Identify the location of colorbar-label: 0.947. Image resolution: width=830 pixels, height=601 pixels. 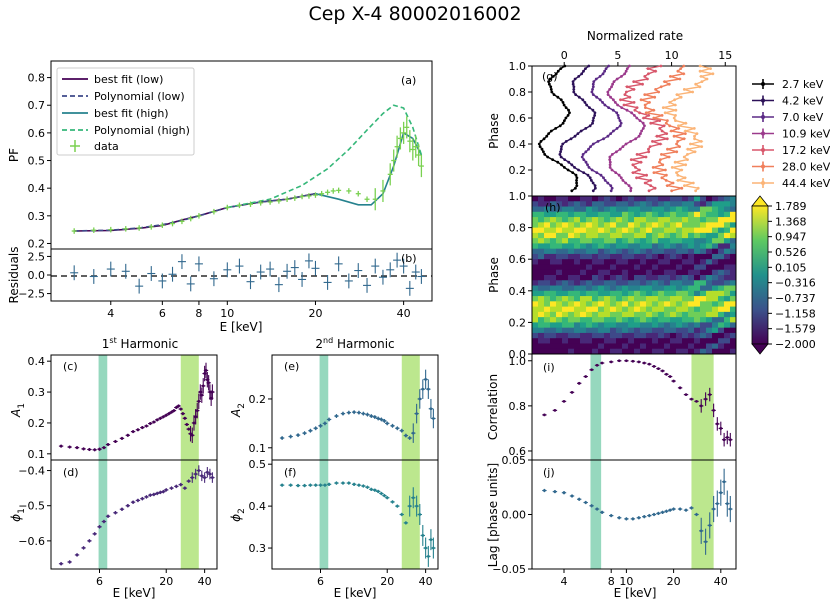
(791, 237).